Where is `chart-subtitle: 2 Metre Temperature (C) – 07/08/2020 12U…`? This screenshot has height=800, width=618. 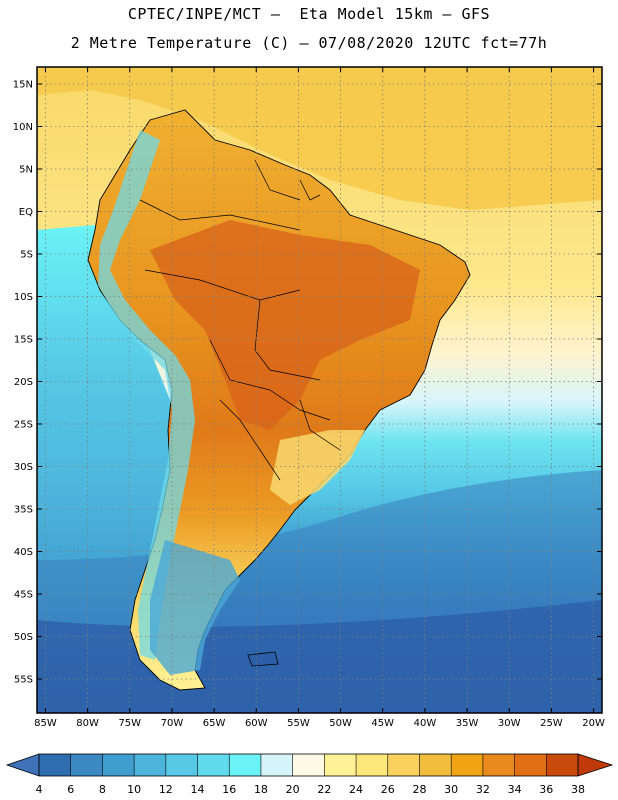 chart-subtitle: 2 Metre Temperature (C) – 07/08/2020 12U… is located at coordinates (309, 43).